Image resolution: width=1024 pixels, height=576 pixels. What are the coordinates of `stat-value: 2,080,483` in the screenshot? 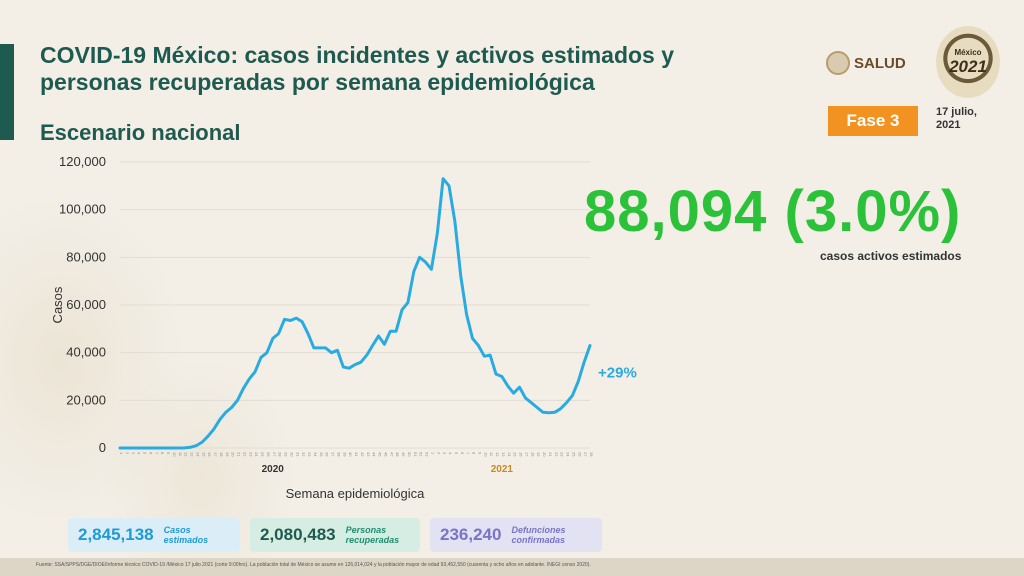 It's located at (298, 534).